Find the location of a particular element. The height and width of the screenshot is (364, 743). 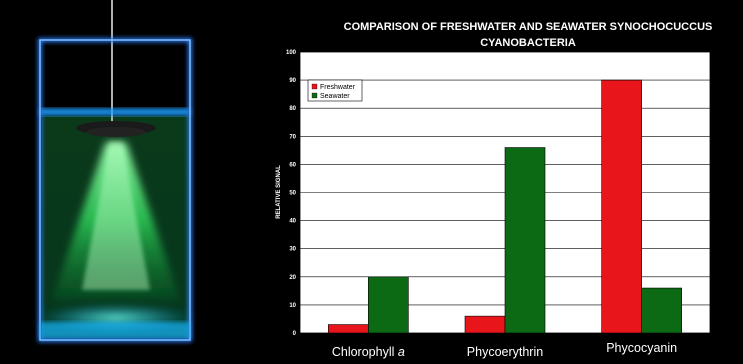

y-tick-label: 40 is located at coordinates (292, 222).